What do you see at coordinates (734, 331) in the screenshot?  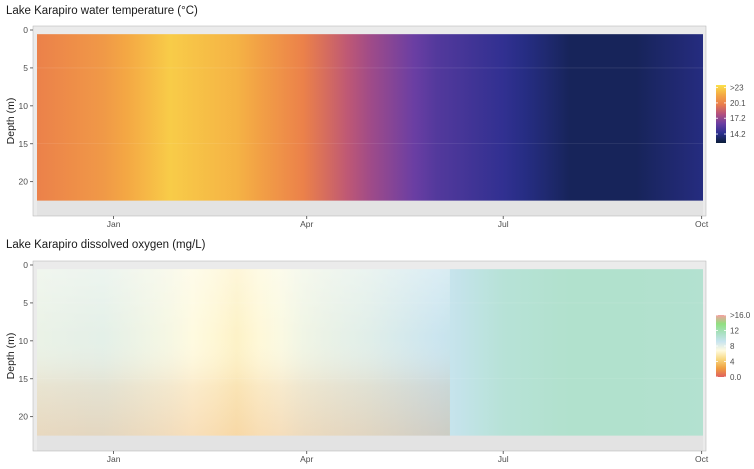 I see `colorbar-label: 12` at bounding box center [734, 331].